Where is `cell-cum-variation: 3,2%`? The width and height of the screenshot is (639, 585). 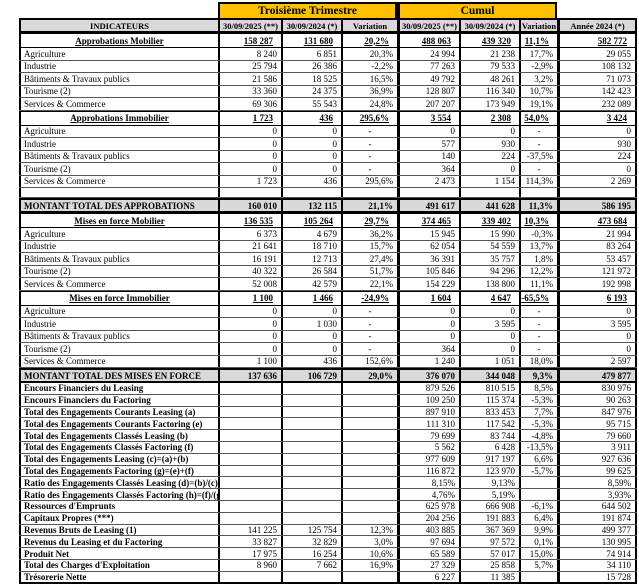 cell-cum-variation: 3,2% is located at coordinates (538, 79).